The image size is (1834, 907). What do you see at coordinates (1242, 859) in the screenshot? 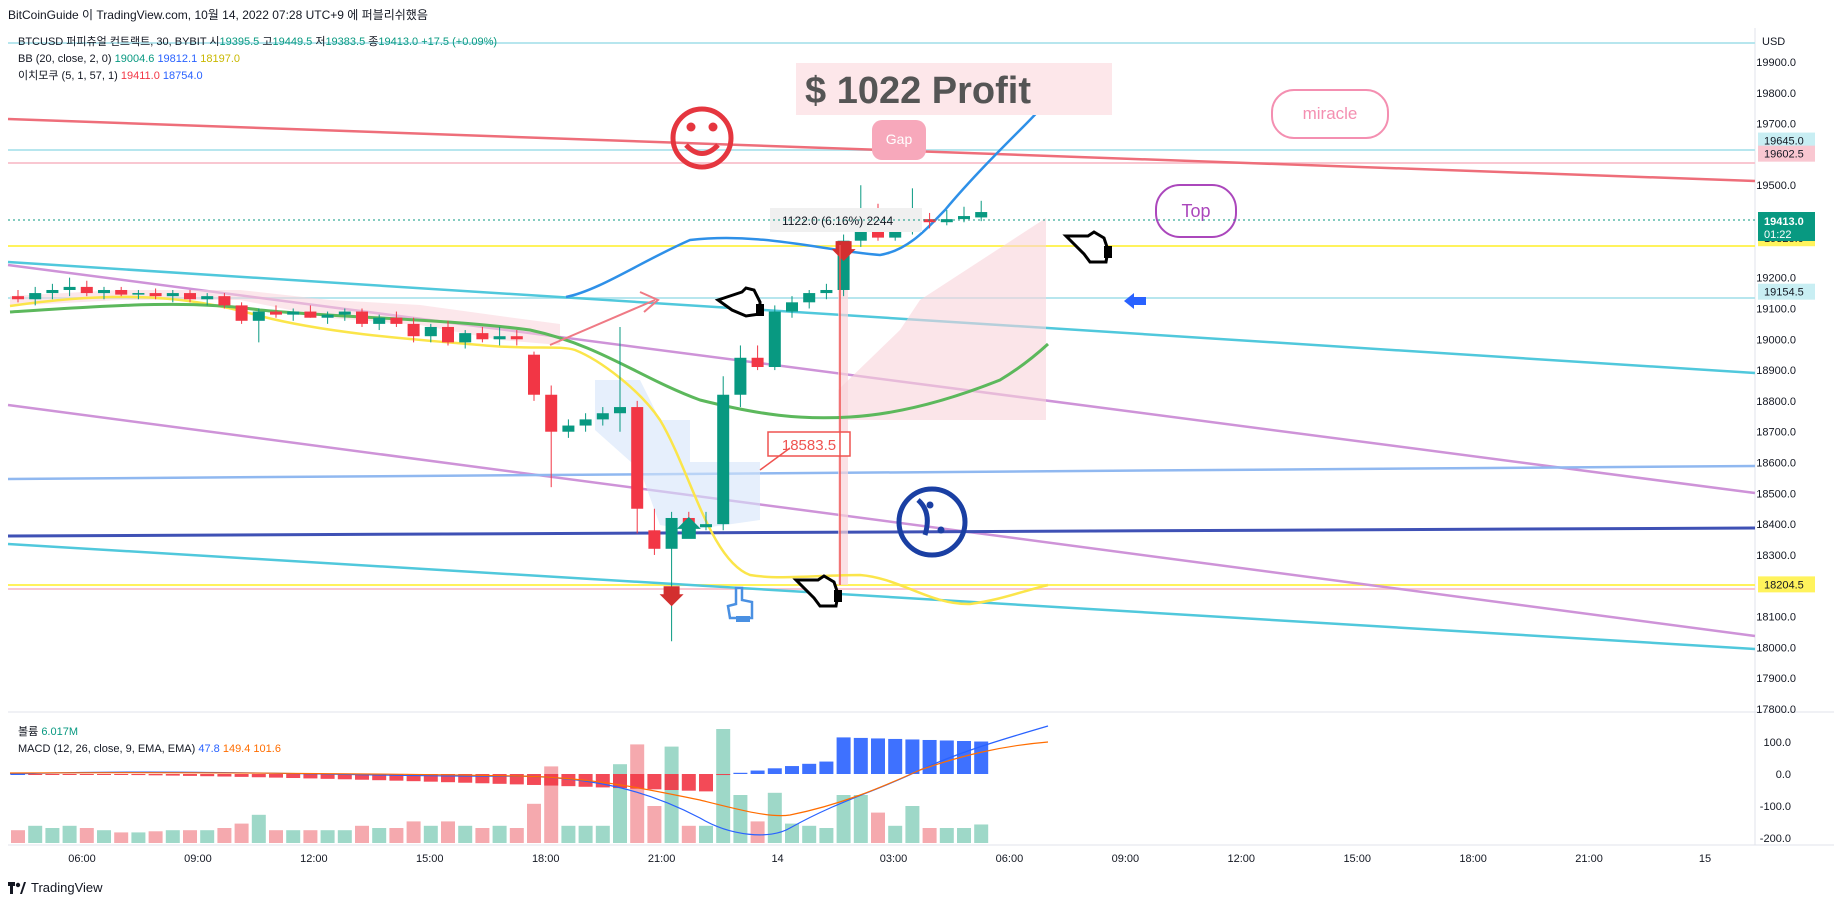
I see `time-tick-label: 12:00` at bounding box center [1242, 859].